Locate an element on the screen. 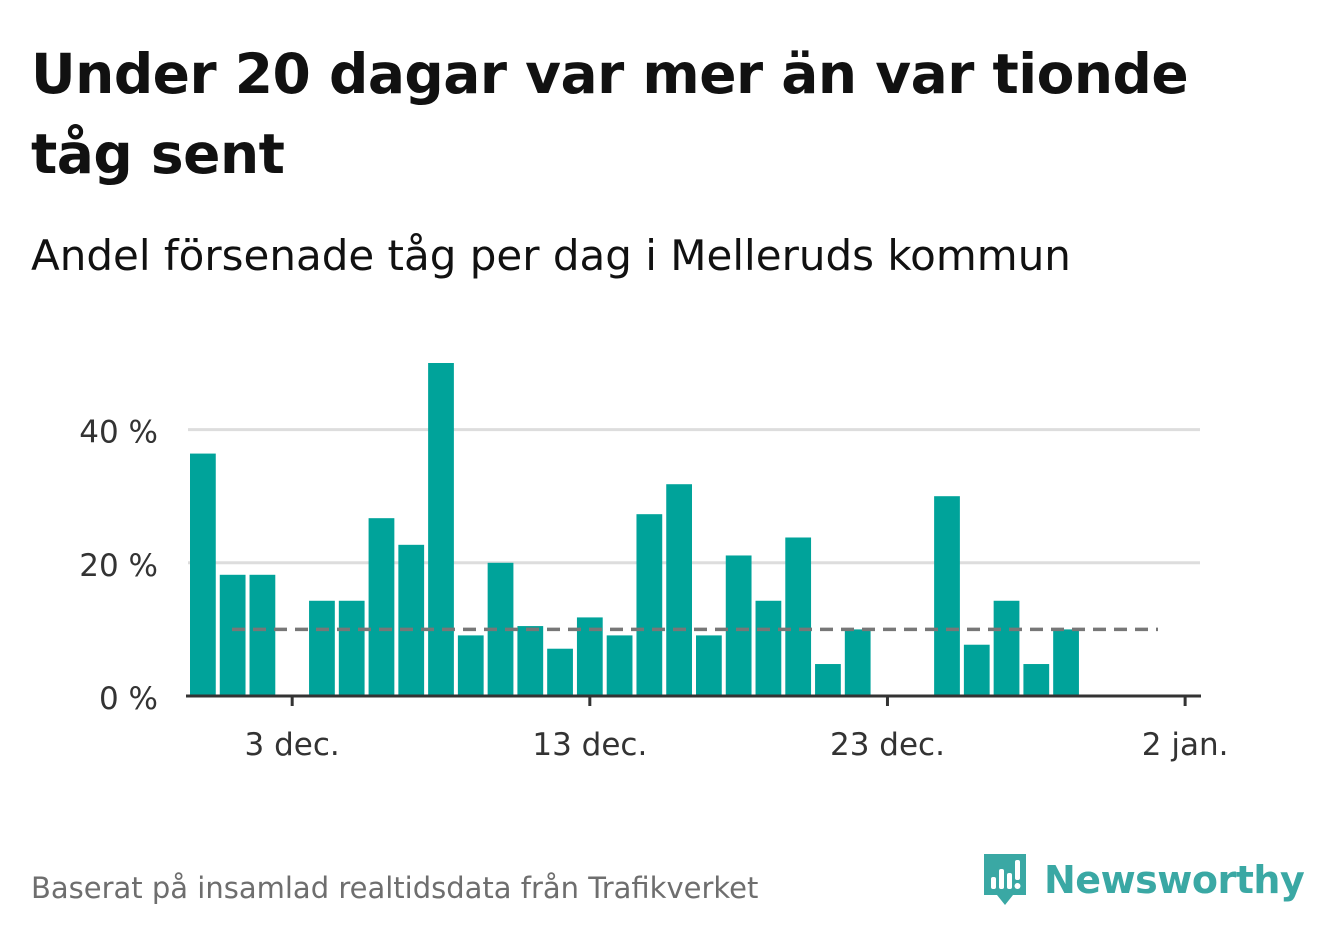  y-axis-labels: 0 % 20 % 40 % is located at coordinates (118, 566).